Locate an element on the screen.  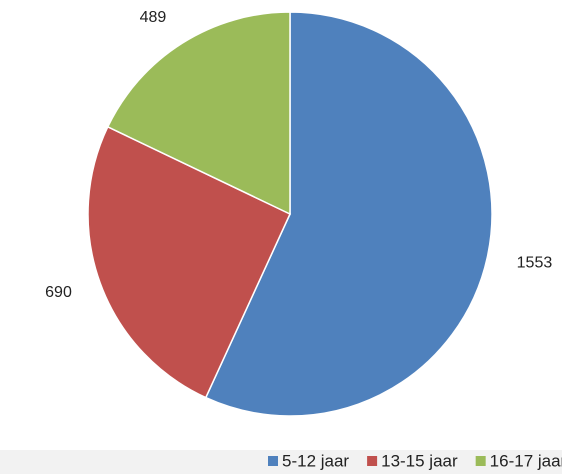
legend-background is located at coordinates (281, 462).